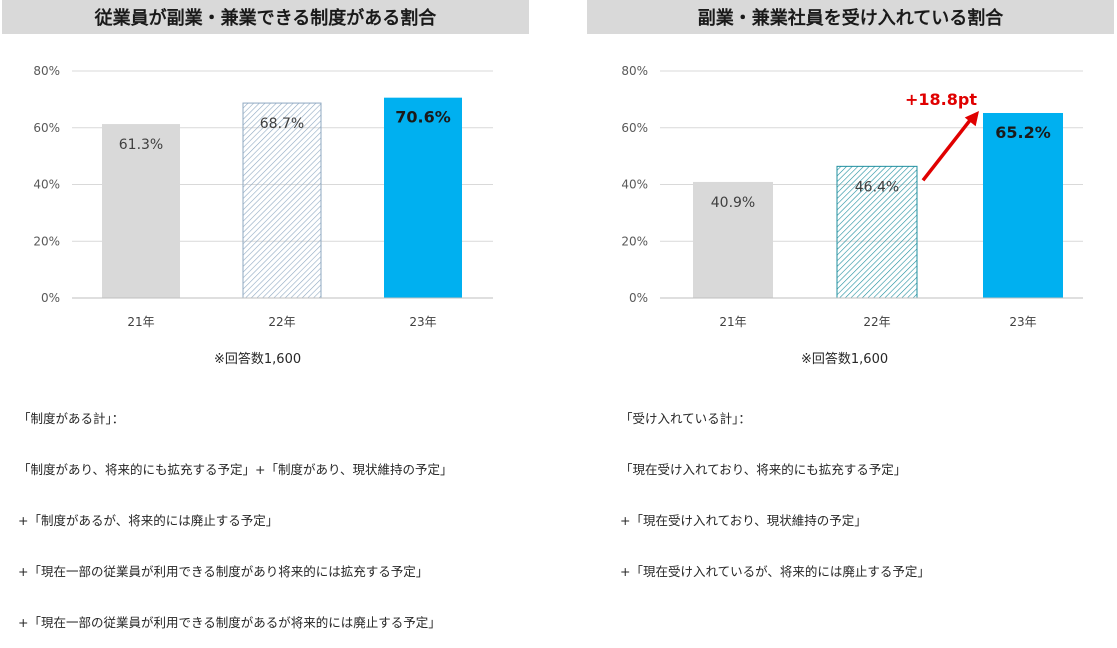 This screenshot has width=1117, height=648. What do you see at coordinates (850, 17) in the screenshot?
I see `right-chart-title: 副業・兼業社員を受け入れている割合` at bounding box center [850, 17].